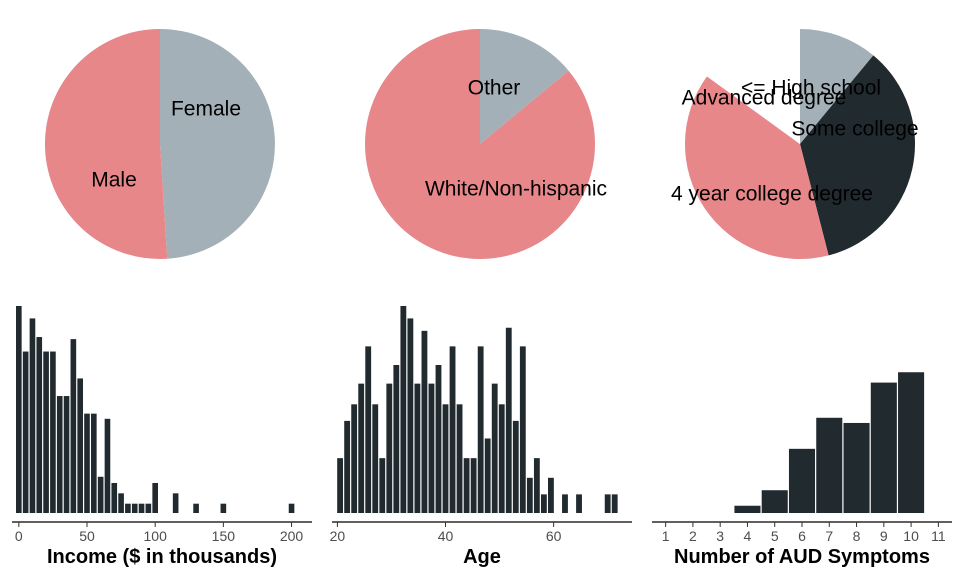 This screenshot has height=576, width=960. Describe the element at coordinates (114, 180) in the screenshot. I see `pie-slice-label: Male` at that location.